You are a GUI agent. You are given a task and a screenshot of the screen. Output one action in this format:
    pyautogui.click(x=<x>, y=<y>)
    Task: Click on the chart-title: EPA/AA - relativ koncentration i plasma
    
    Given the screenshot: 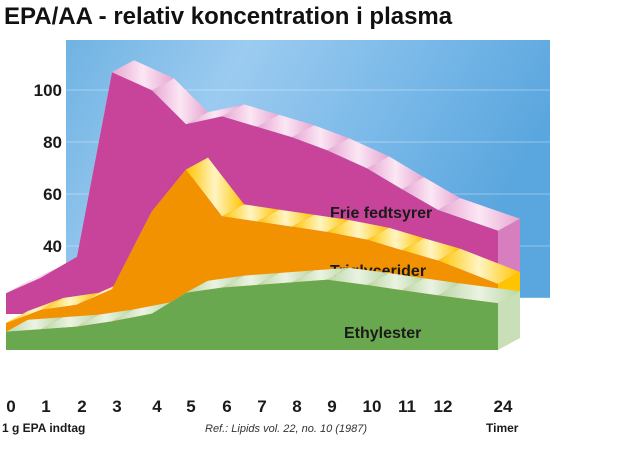 What is the action you would take?
    pyautogui.click(x=228, y=16)
    